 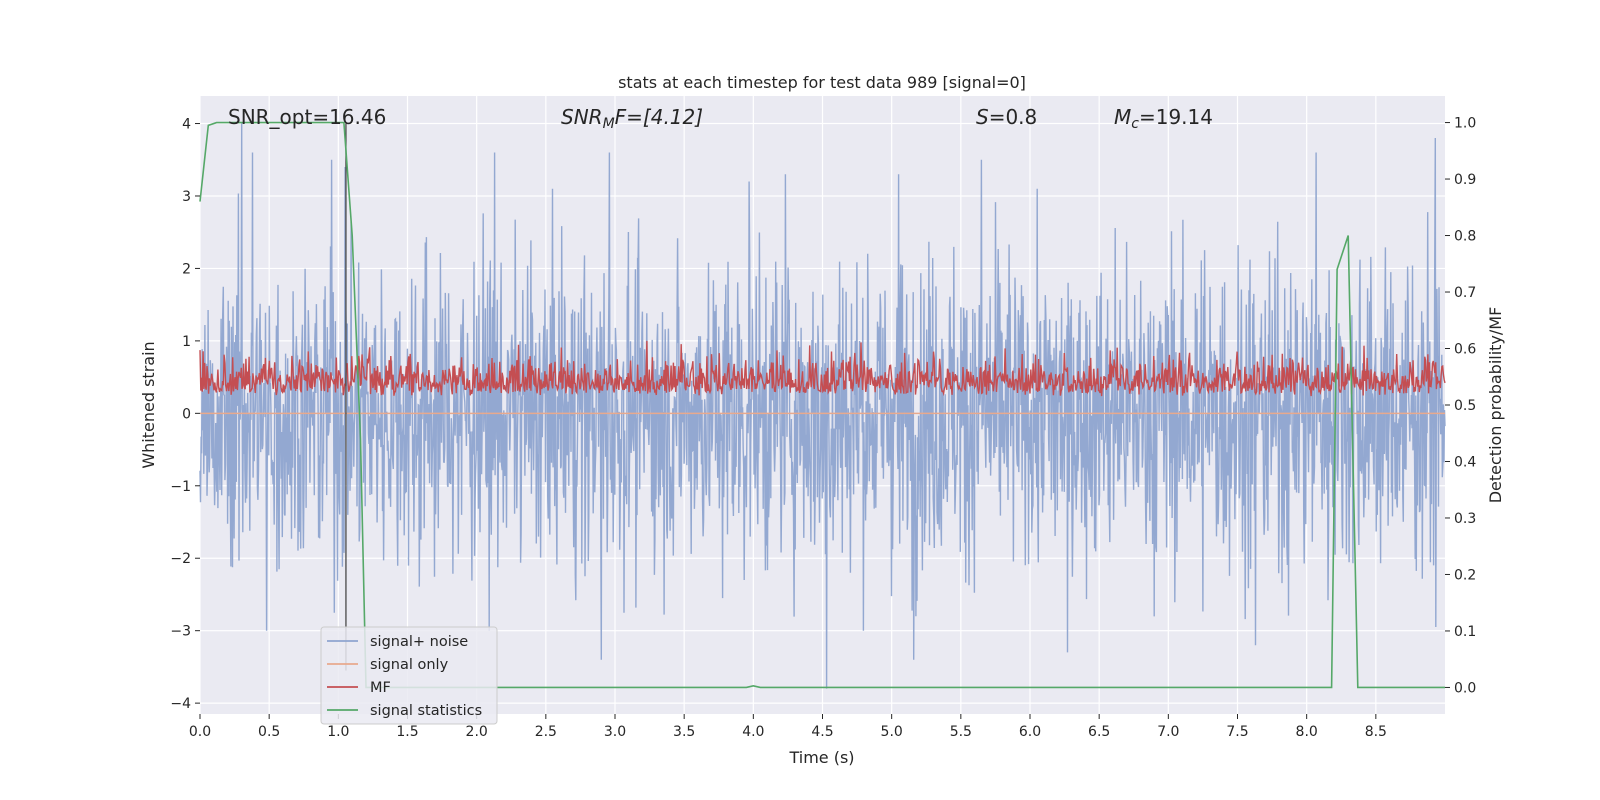 I want to click on annotation-s-symbol: S, so click(x=982, y=117).